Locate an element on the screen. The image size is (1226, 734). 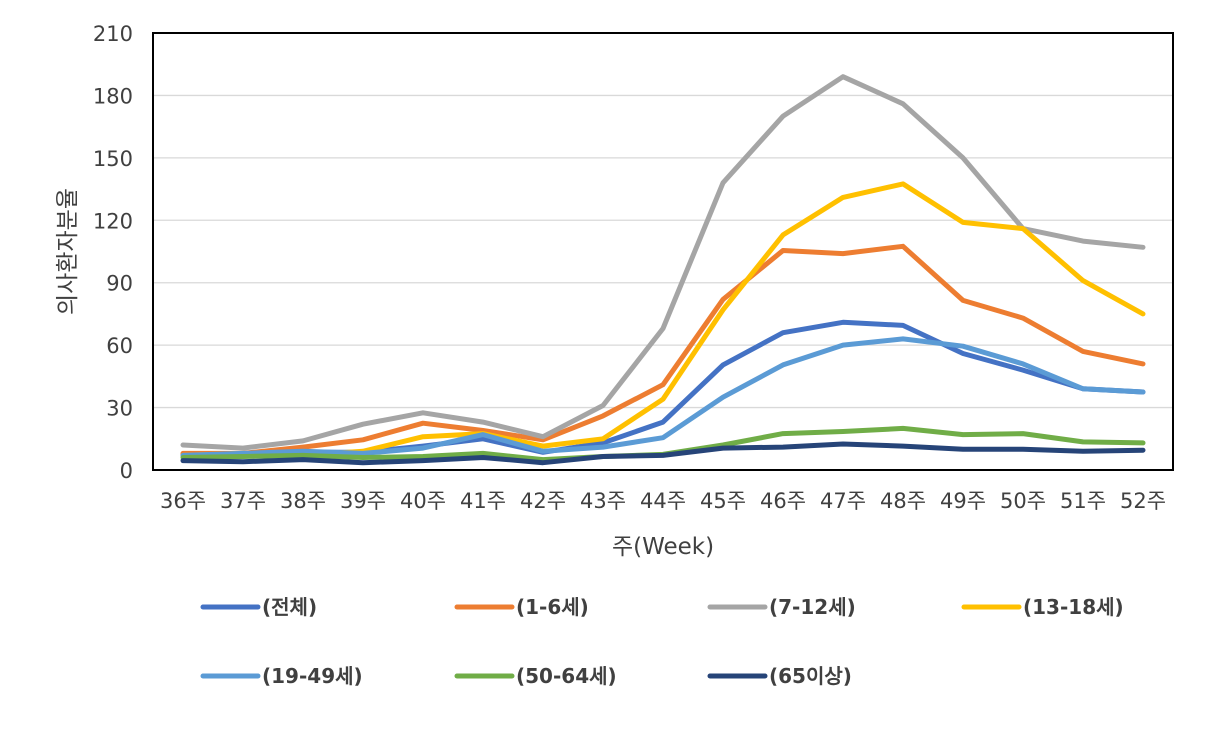
y-tick-label: 0 is located at coordinates (126, 471).